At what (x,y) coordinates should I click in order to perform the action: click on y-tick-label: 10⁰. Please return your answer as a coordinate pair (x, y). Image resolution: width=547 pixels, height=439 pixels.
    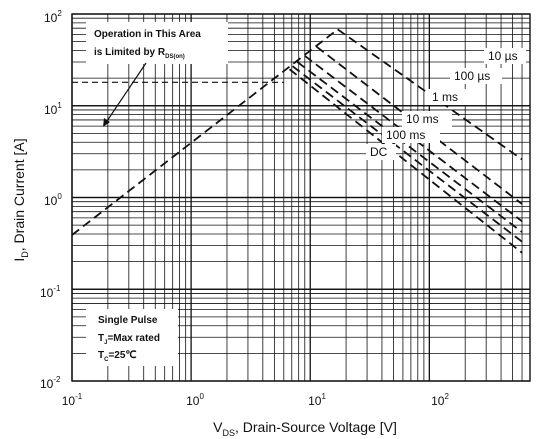
    Looking at the image, I should click on (53, 200).